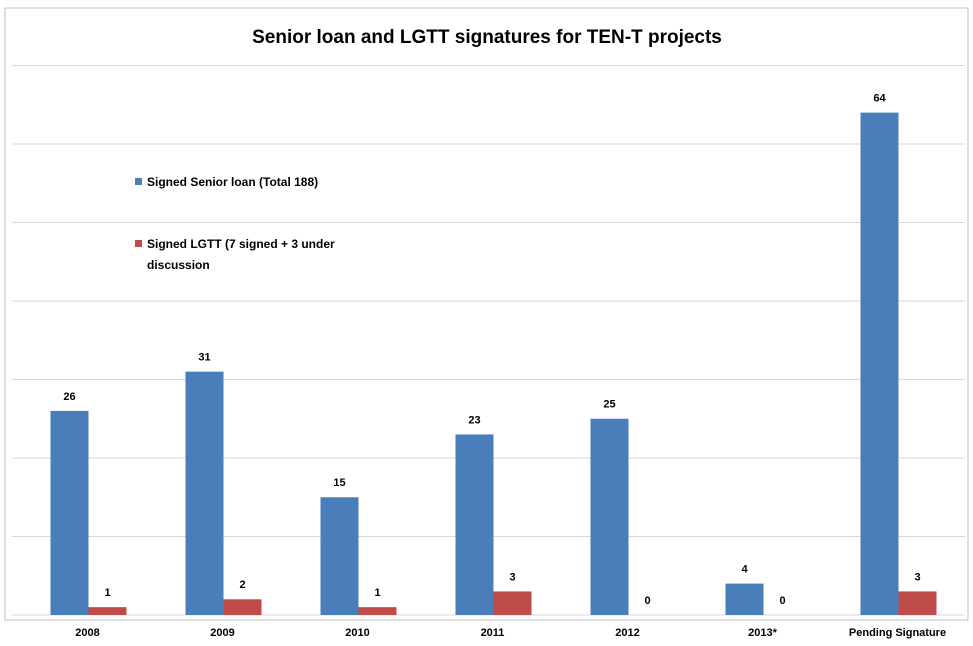 The width and height of the screenshot is (973, 646). What do you see at coordinates (204, 358) in the screenshot?
I see `value-label: 31` at bounding box center [204, 358].